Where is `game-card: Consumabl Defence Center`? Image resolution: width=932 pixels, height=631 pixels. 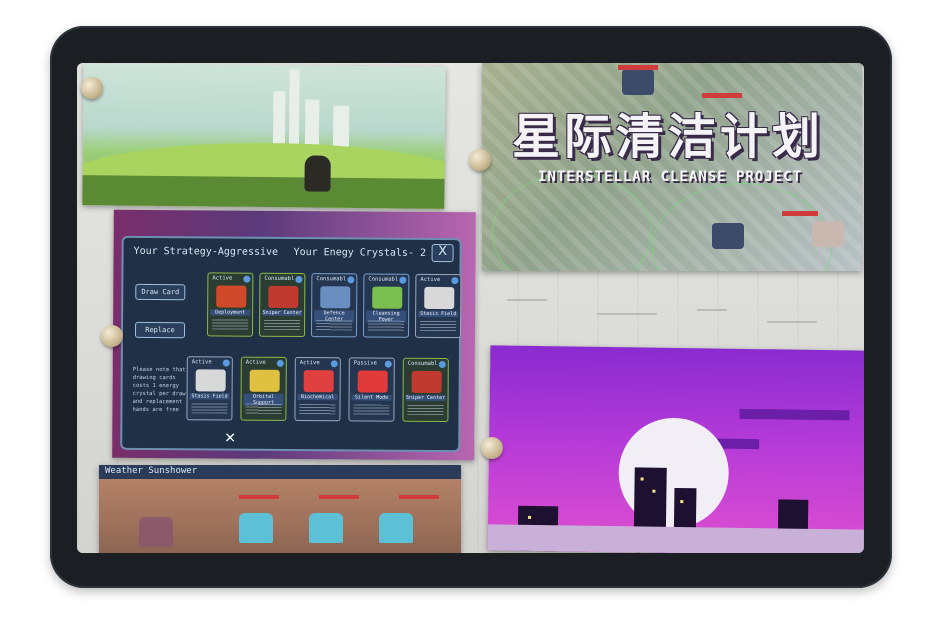 game-card: Consumabl Defence Center is located at coordinates (334, 305).